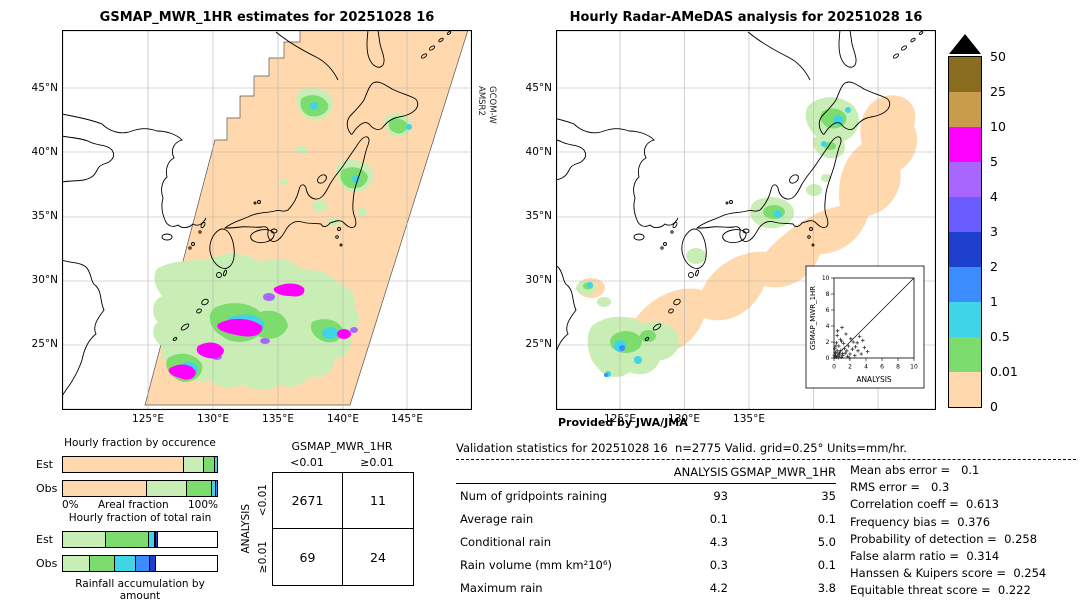 The image size is (1080, 612). What do you see at coordinates (534, 495) in the screenshot?
I see `row-label: Num of gridpoints raining` at bounding box center [534, 495].